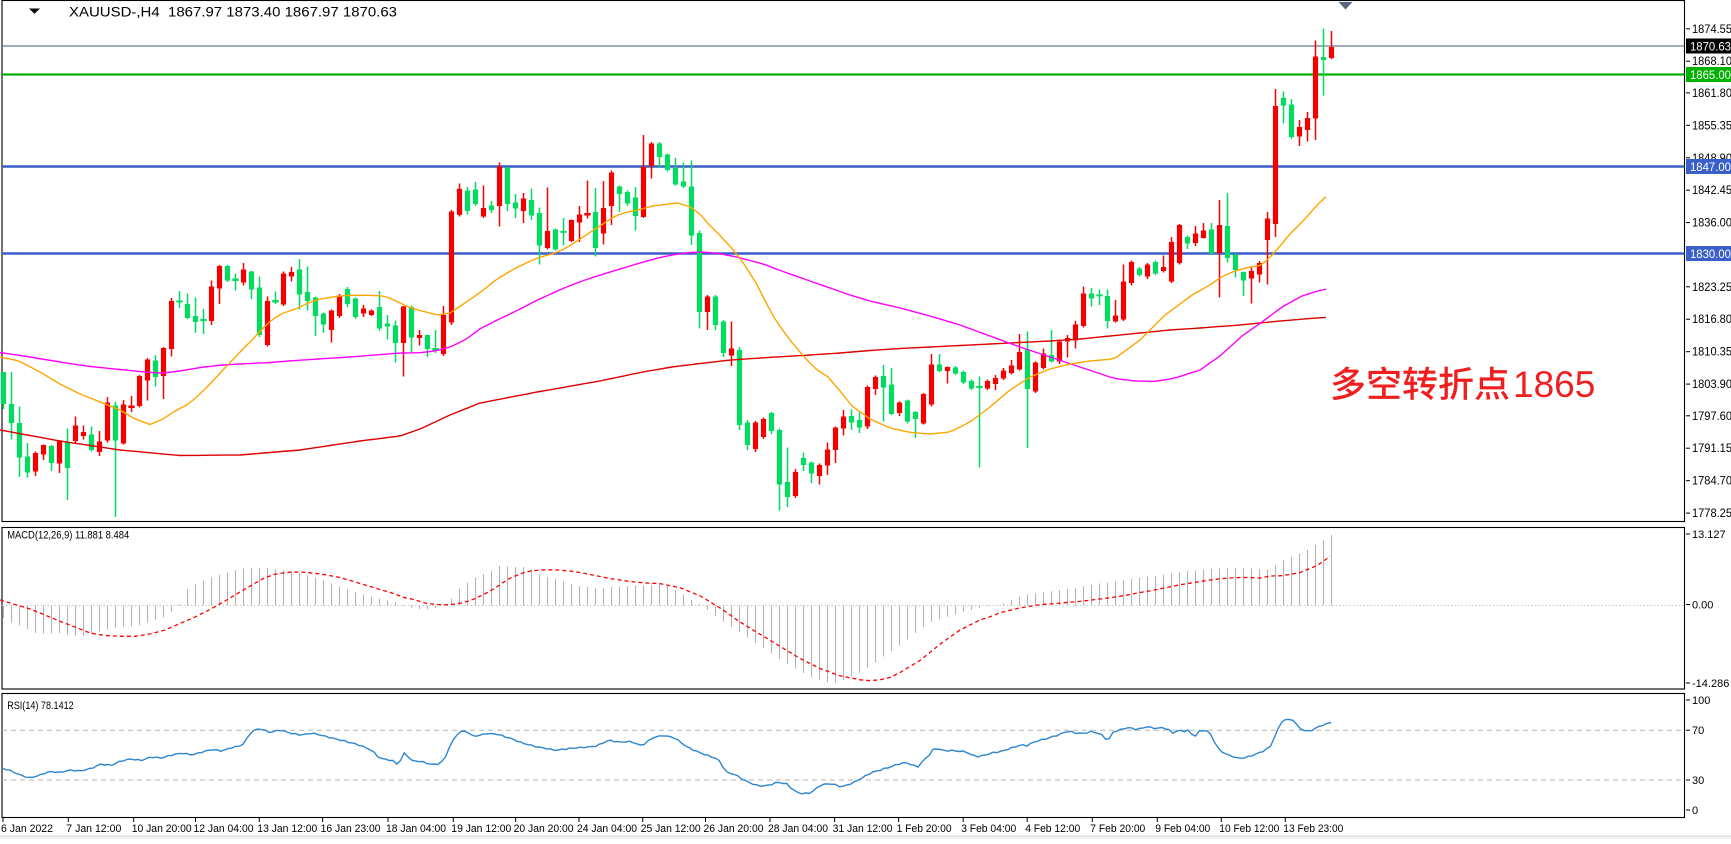  I want to click on svg-text: 20 Jan 20:00, so click(544, 829).